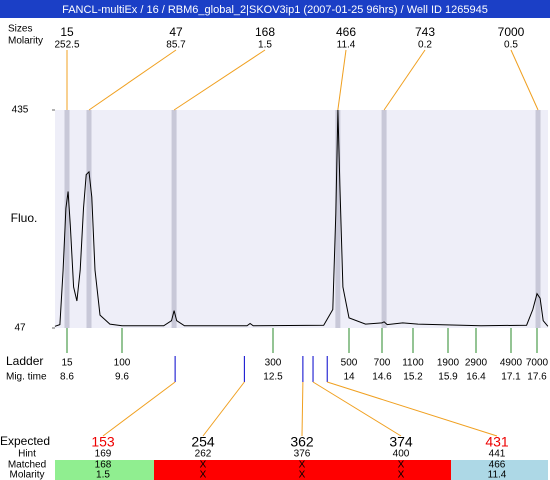  I want to click on ladder-time: 15.2, so click(413, 377).